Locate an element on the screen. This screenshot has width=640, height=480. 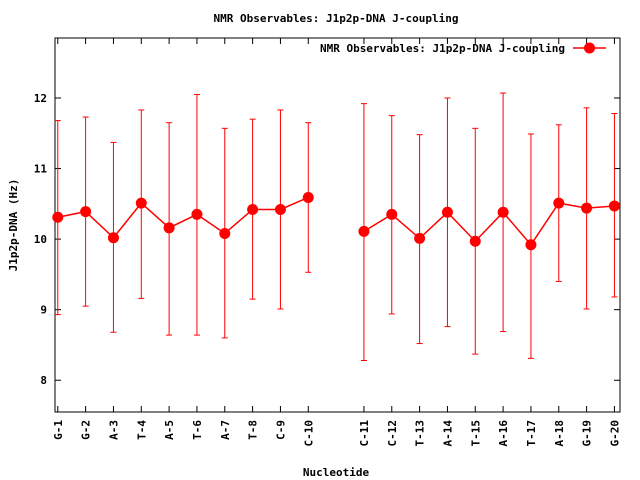
data-points is located at coordinates (336, 221).